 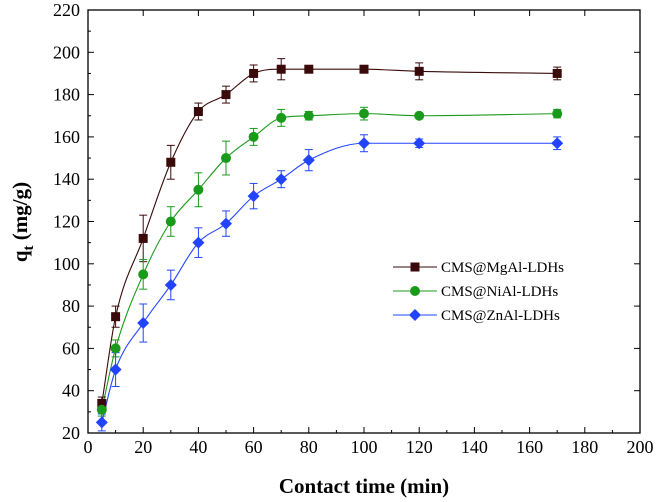 What do you see at coordinates (88, 447) in the screenshot?
I see `x-tick-label: 0` at bounding box center [88, 447].